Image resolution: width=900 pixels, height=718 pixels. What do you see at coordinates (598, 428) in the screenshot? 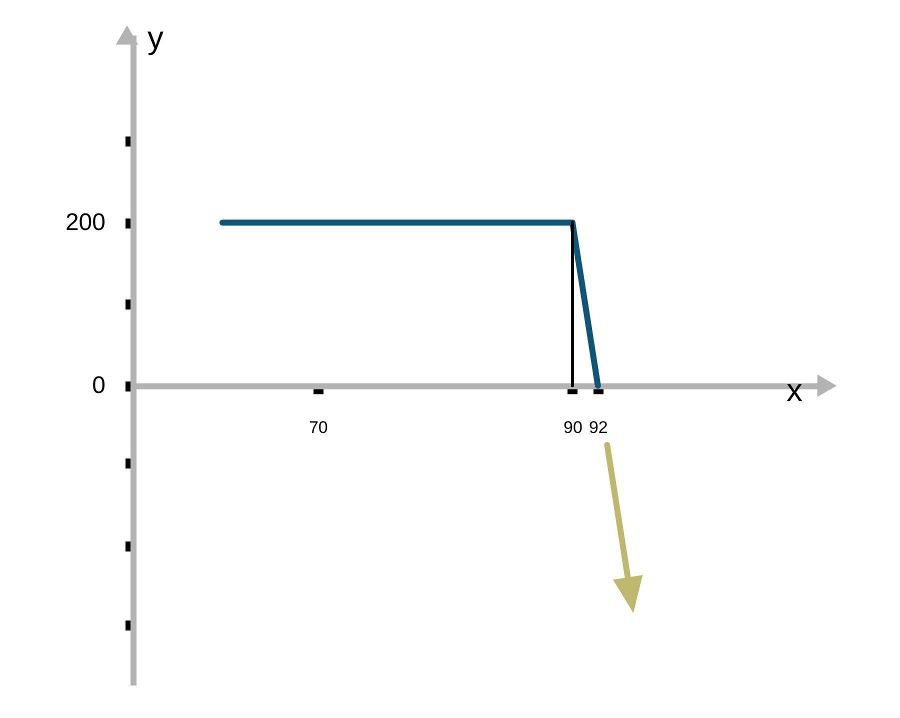
I see `x-tick-label: 92` at bounding box center [598, 428].